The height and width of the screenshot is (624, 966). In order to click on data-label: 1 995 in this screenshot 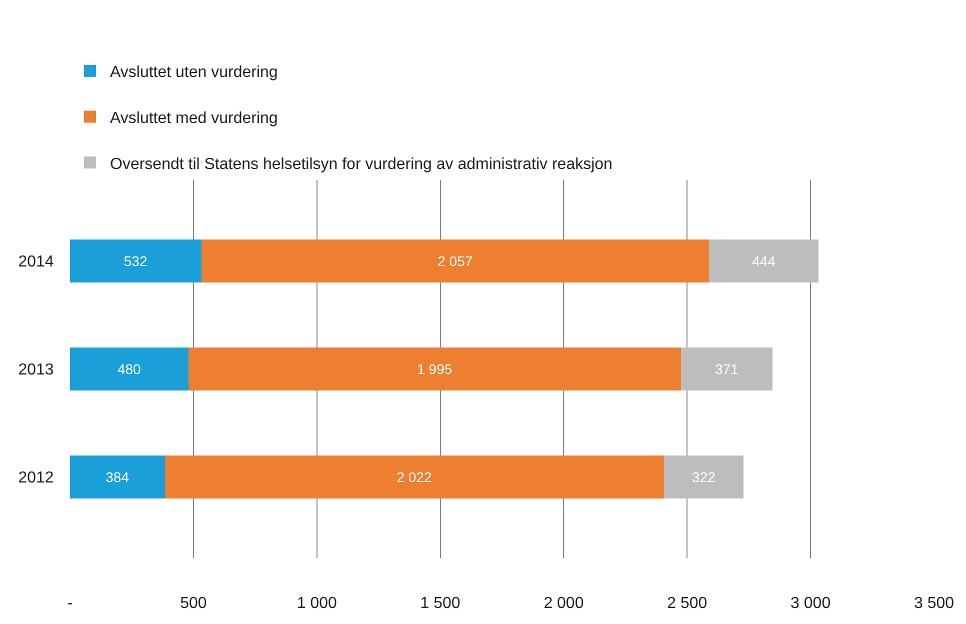, I will do `click(434, 369)`.